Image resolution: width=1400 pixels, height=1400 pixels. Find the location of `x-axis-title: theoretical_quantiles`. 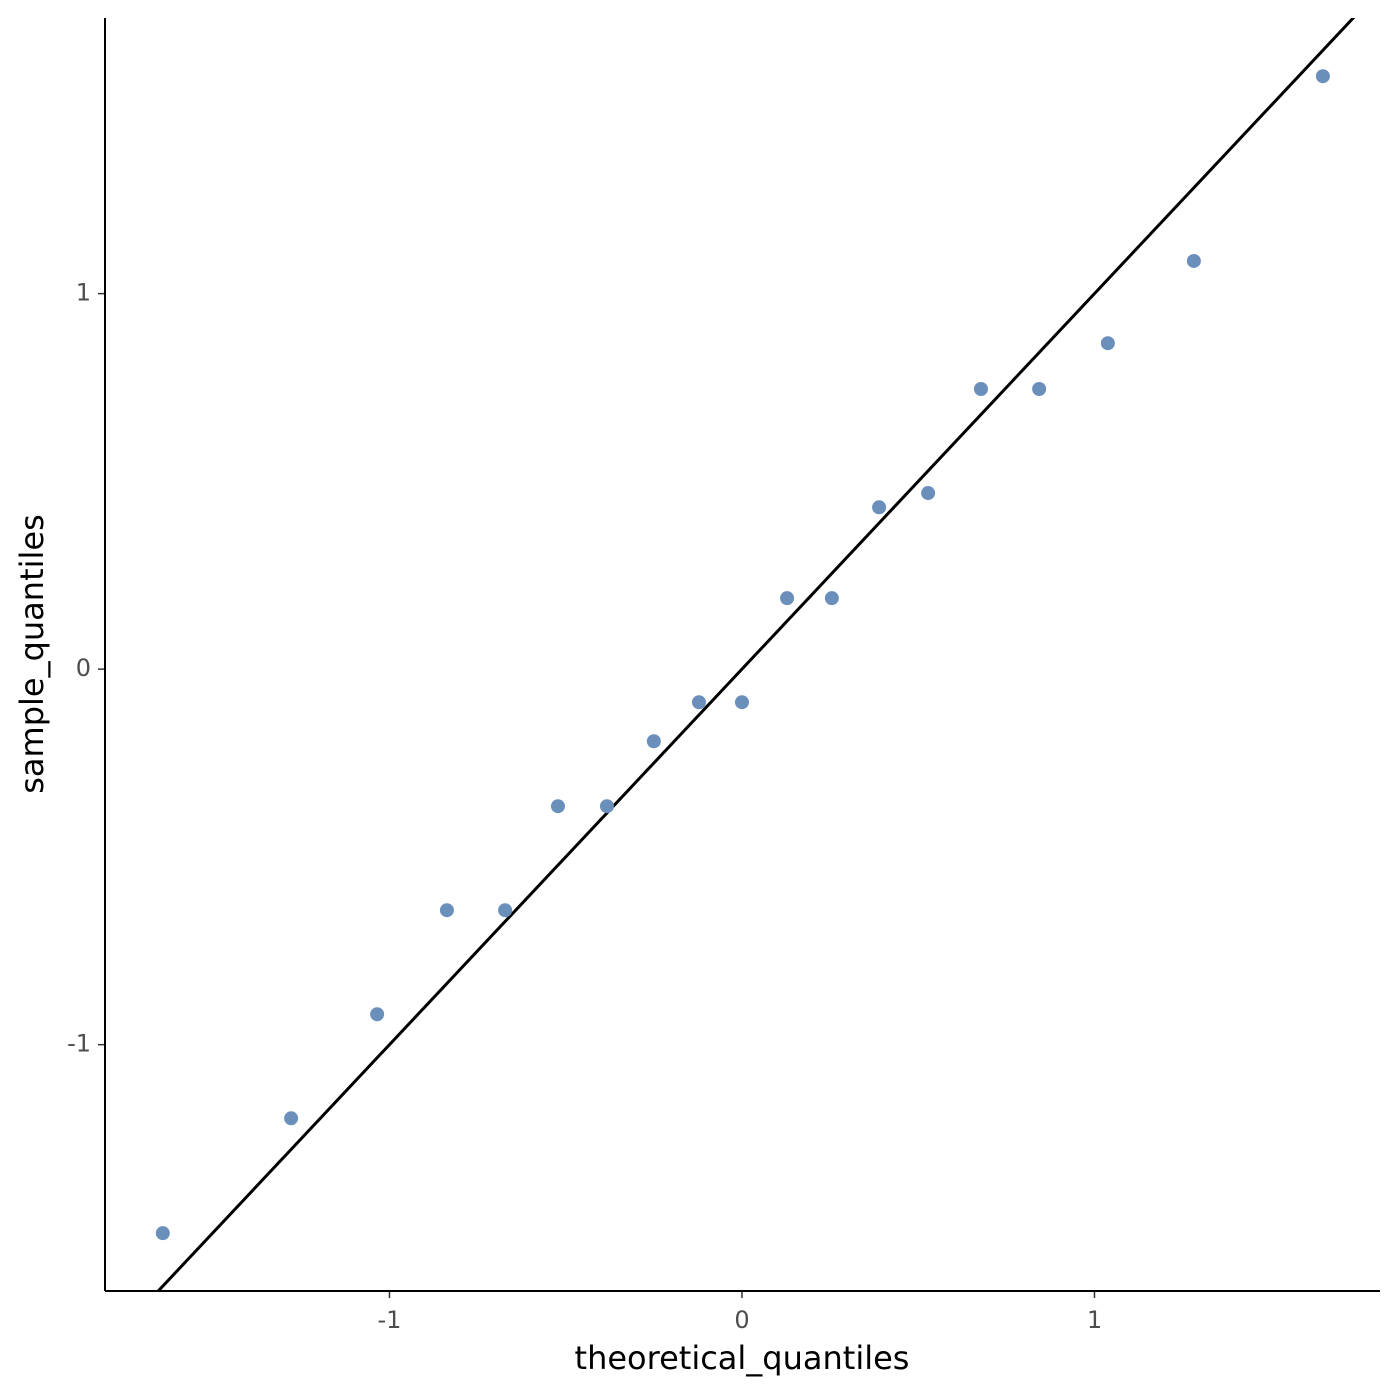

x-axis-title: theoretical_quantiles is located at coordinates (742, 1358).